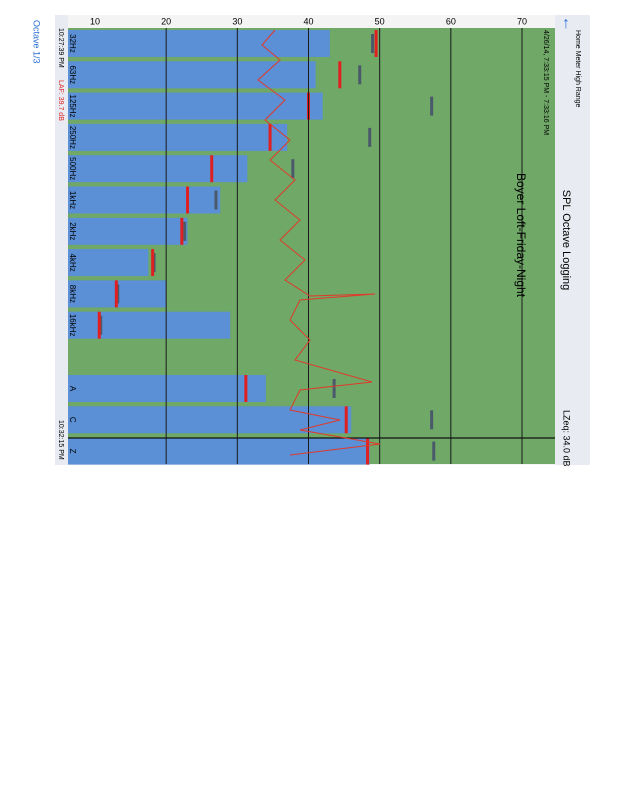 Image resolution: width=618 pixels, height=805 pixels. Describe the element at coordinates (72, 43) in the screenshot. I see `band-label: 32Hz` at that location.